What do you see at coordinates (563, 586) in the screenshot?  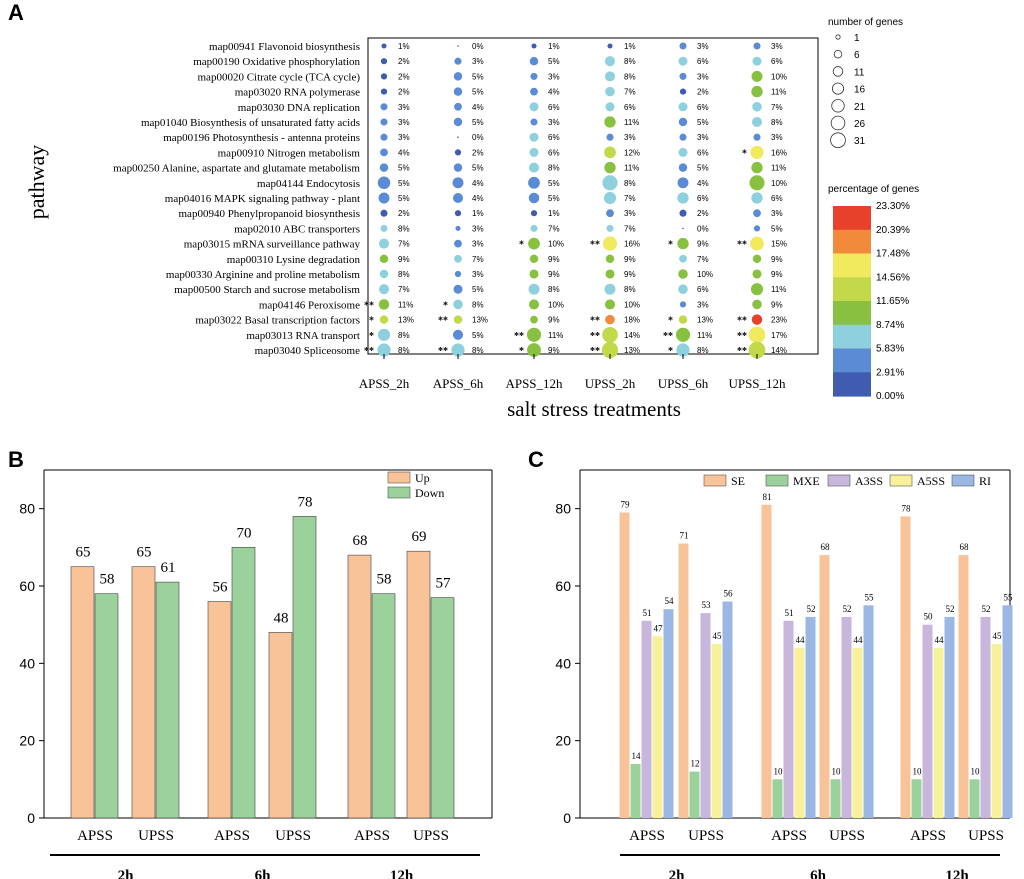 I see `y-tick-label: 60` at bounding box center [563, 586].